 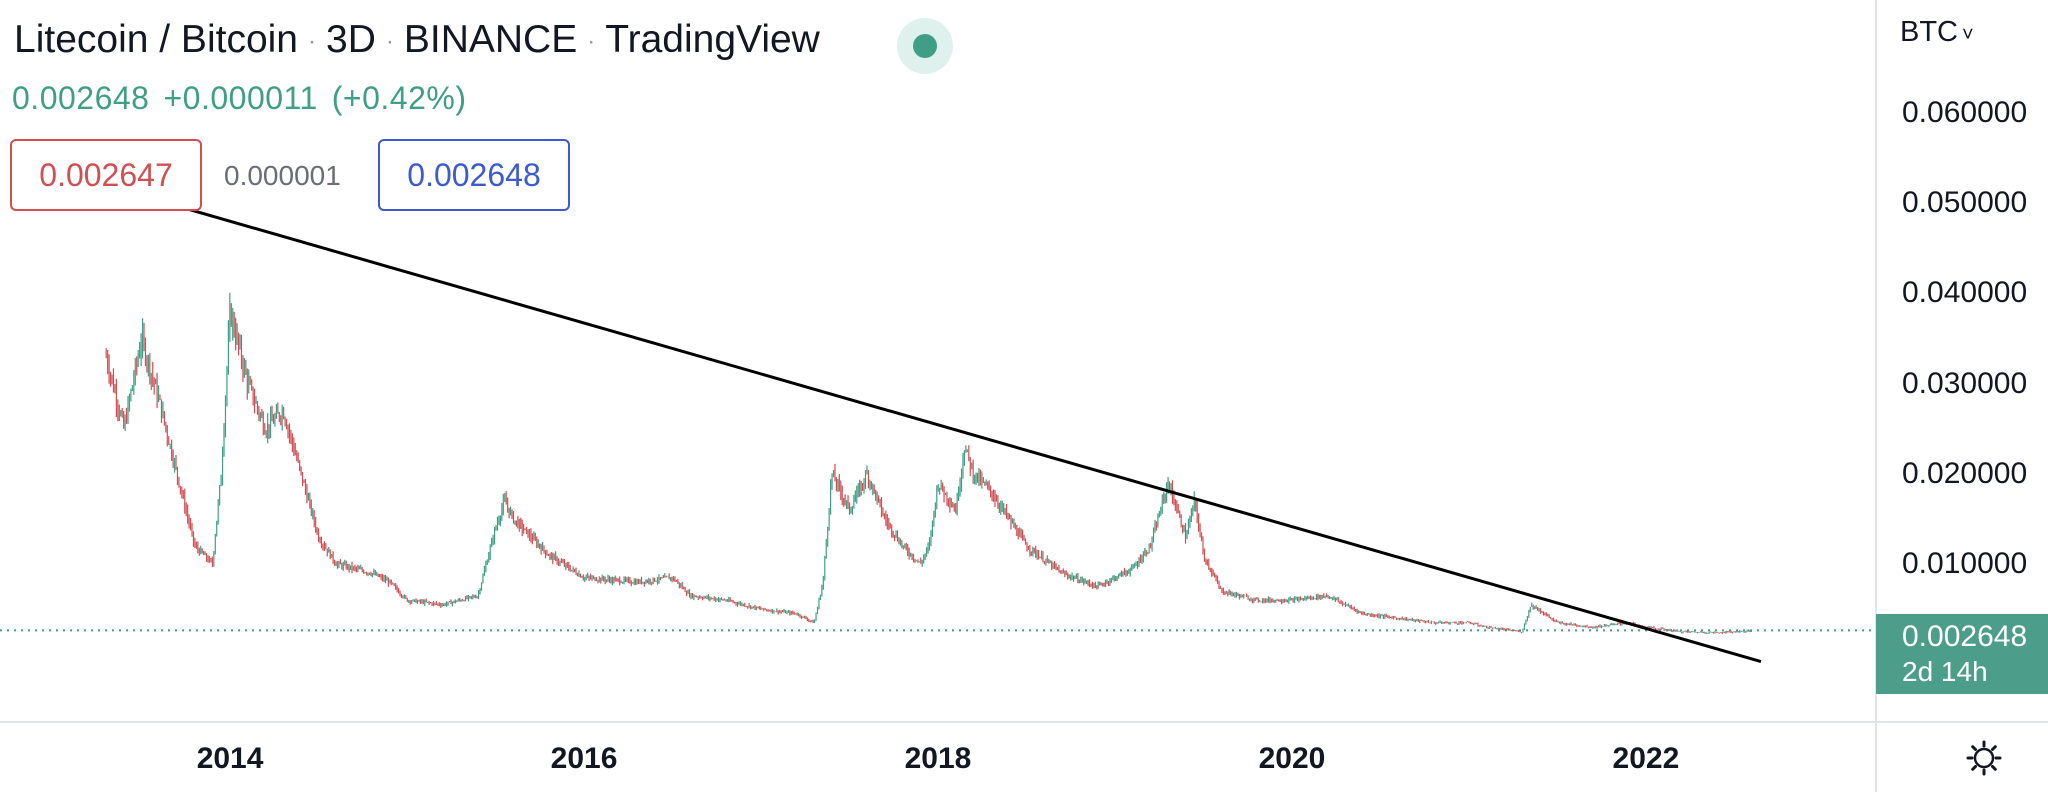 I want to click on currency-selector: BTC ˅, so click(x=1937, y=32).